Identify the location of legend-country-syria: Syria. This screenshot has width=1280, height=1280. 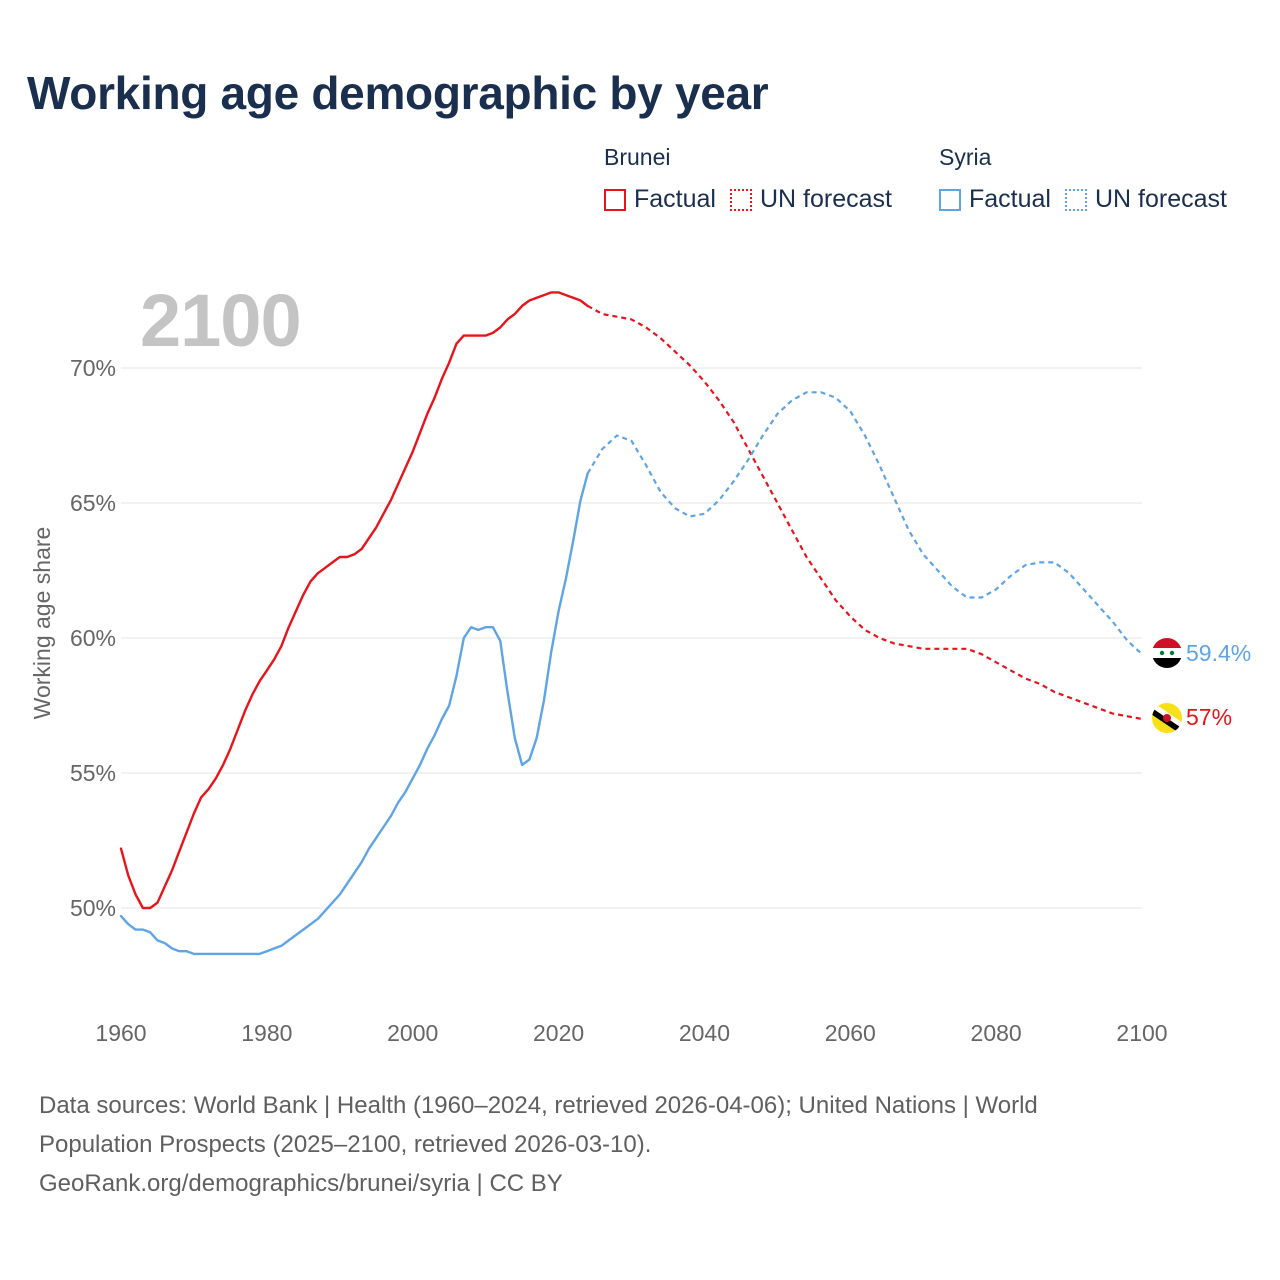
(965, 157).